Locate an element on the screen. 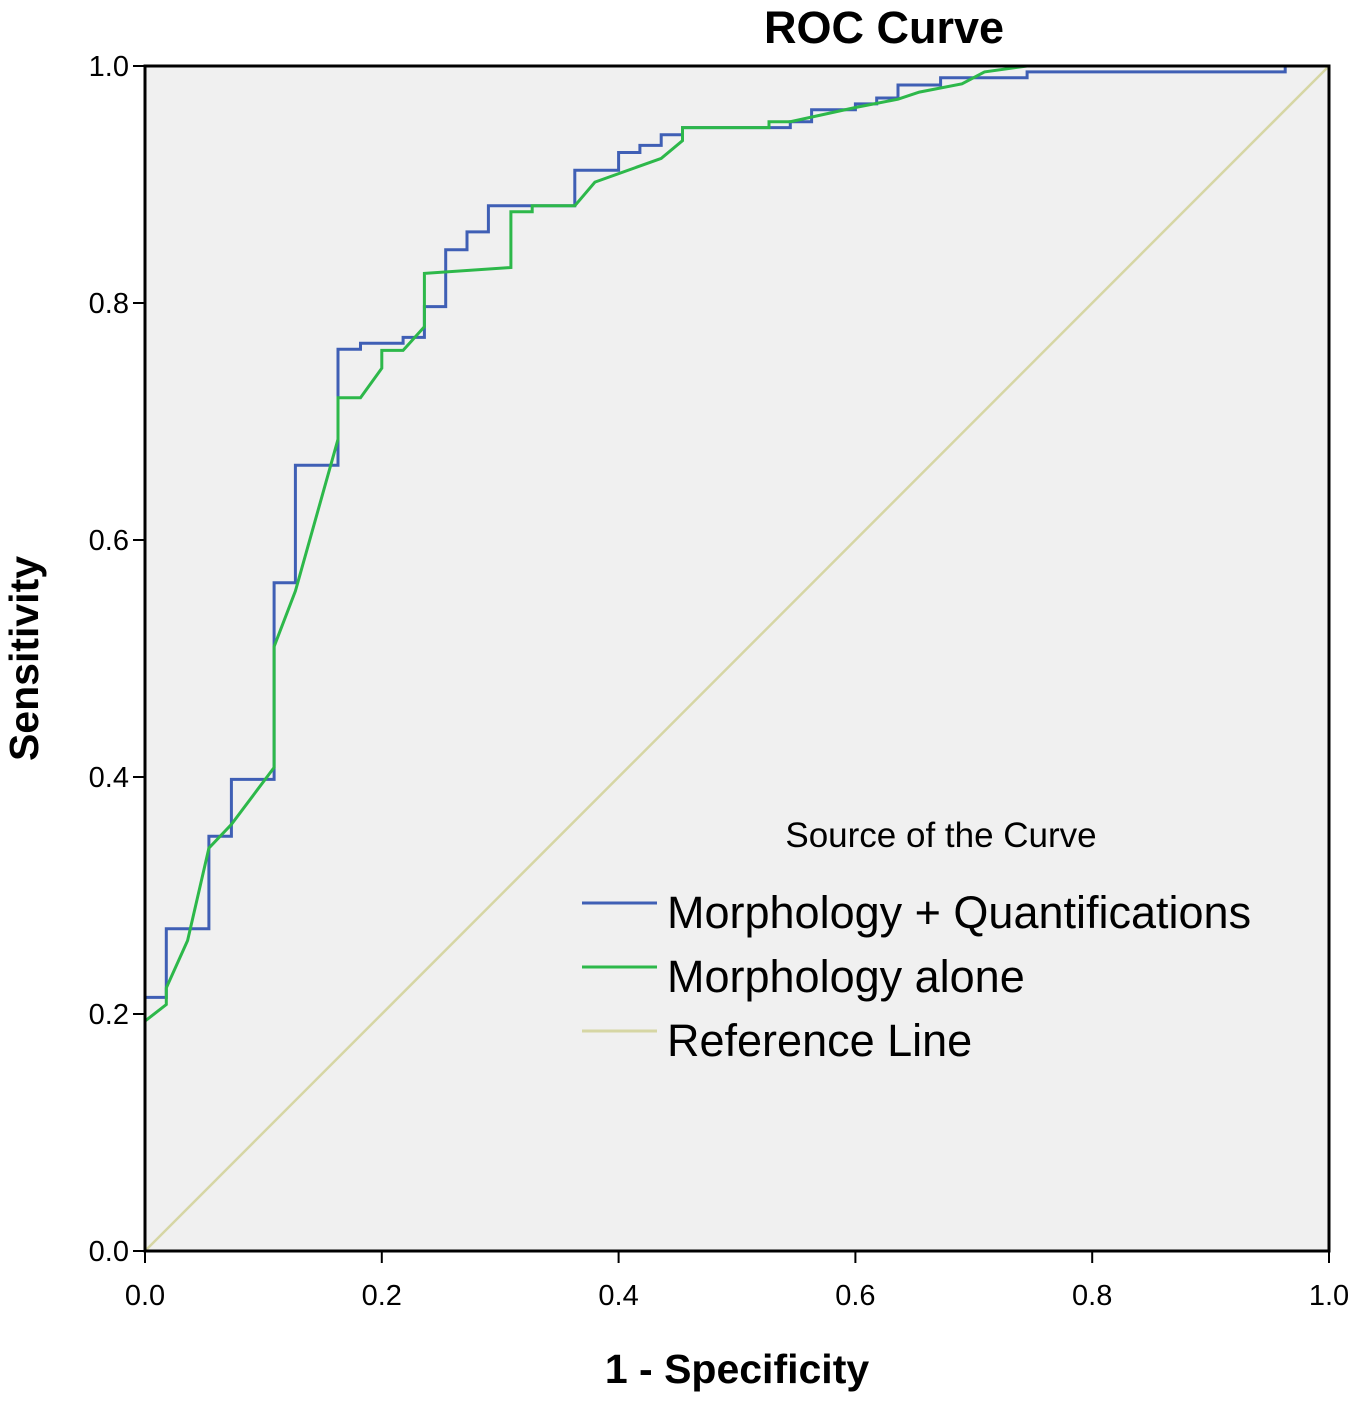 The width and height of the screenshot is (1357, 1402). x-tick-label: 0.0 is located at coordinates (145, 1296).